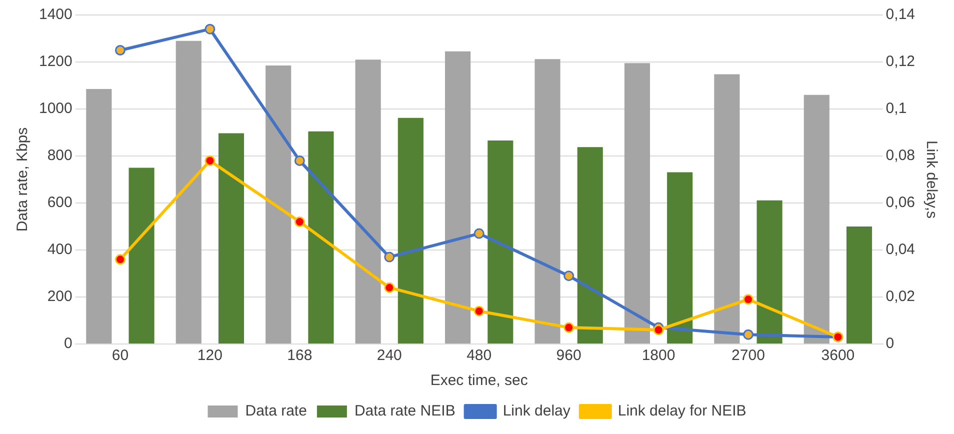 The height and width of the screenshot is (434, 954). Describe the element at coordinates (901, 61) in the screenshot. I see `y2-tick-label: 0,12` at that location.